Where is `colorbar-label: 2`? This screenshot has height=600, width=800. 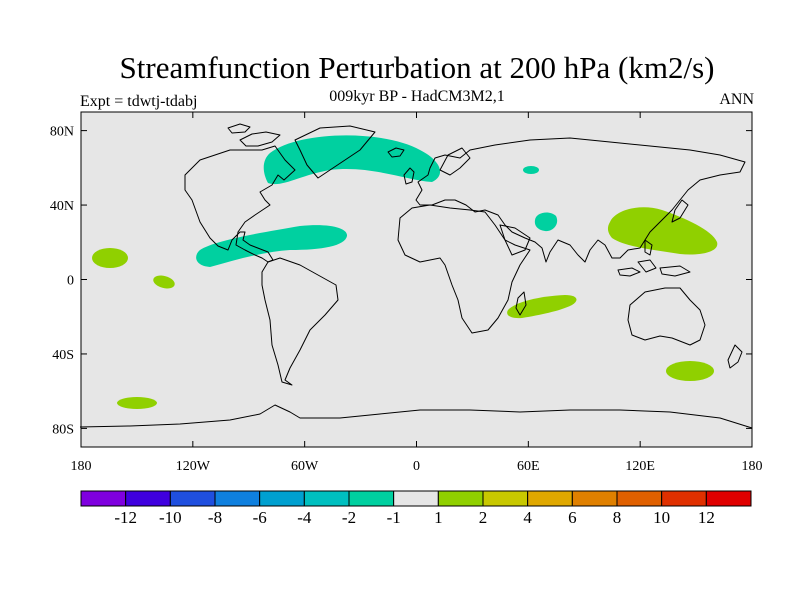 colorbar-label: 2 is located at coordinates (483, 517).